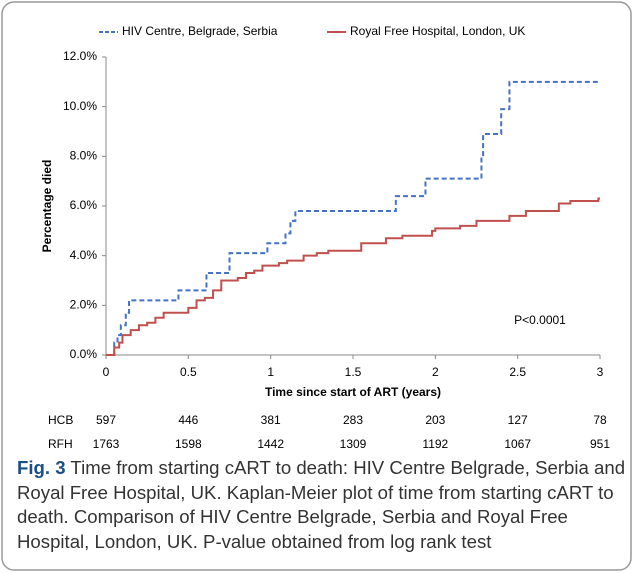  Describe the element at coordinates (84, 156) in the screenshot. I see `y-tick-label: 8.0%` at that location.